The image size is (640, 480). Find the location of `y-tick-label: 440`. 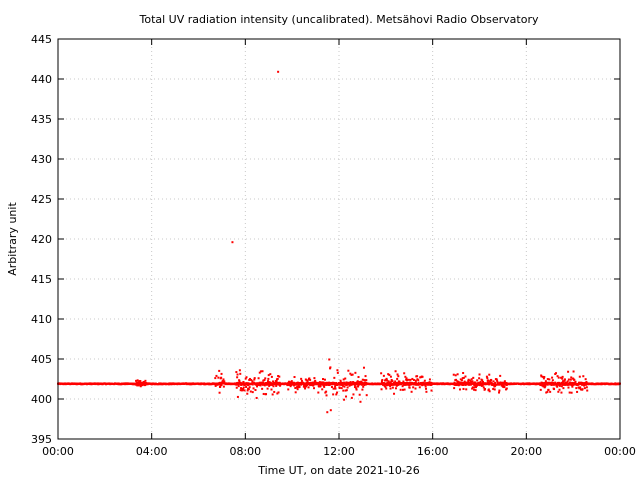

y-tick-label: 440 is located at coordinates (41, 79).